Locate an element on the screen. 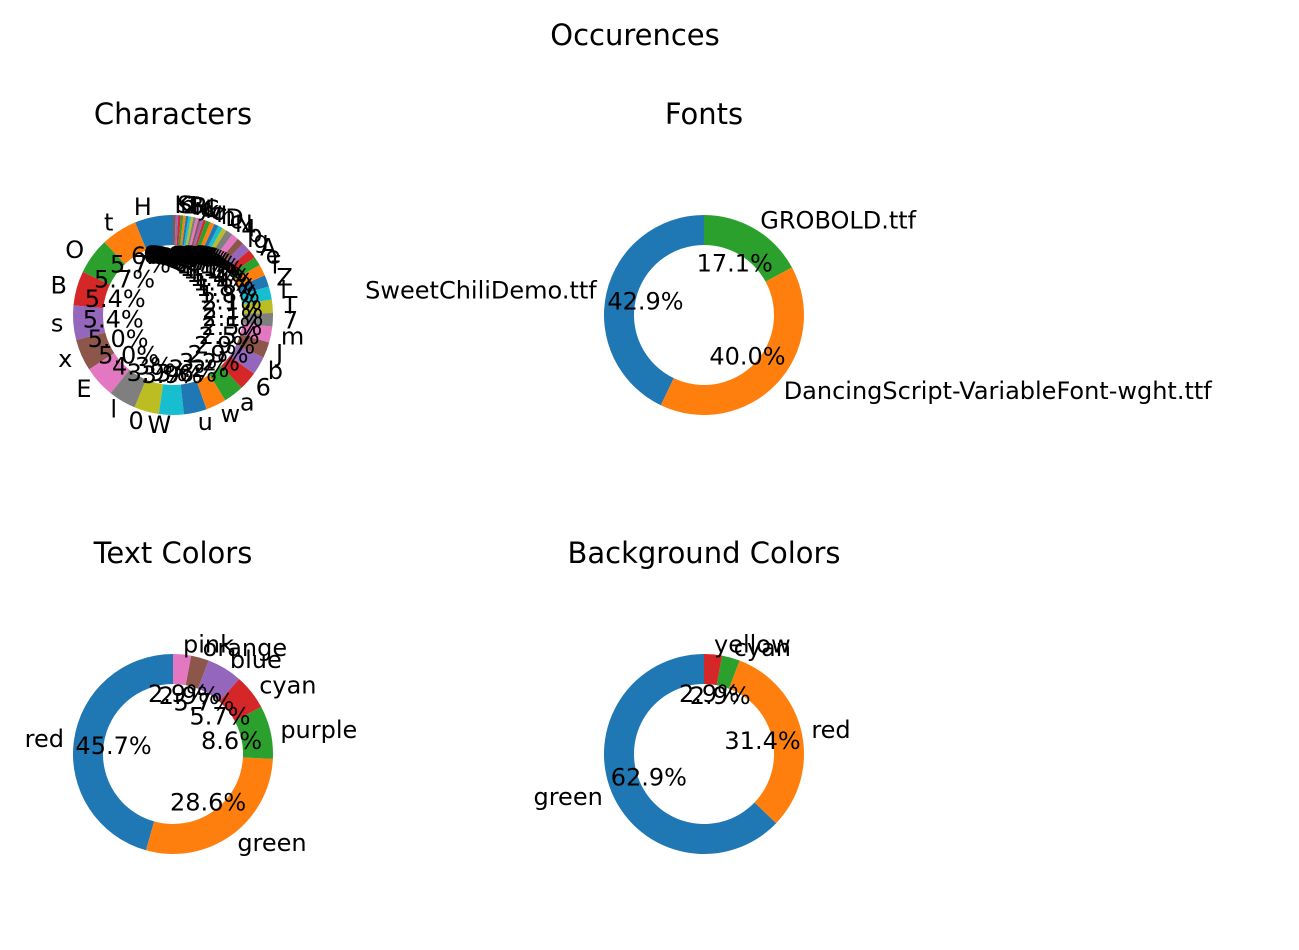 The image size is (1299, 950). pie-slice-b is located at coordinates (246, 359).